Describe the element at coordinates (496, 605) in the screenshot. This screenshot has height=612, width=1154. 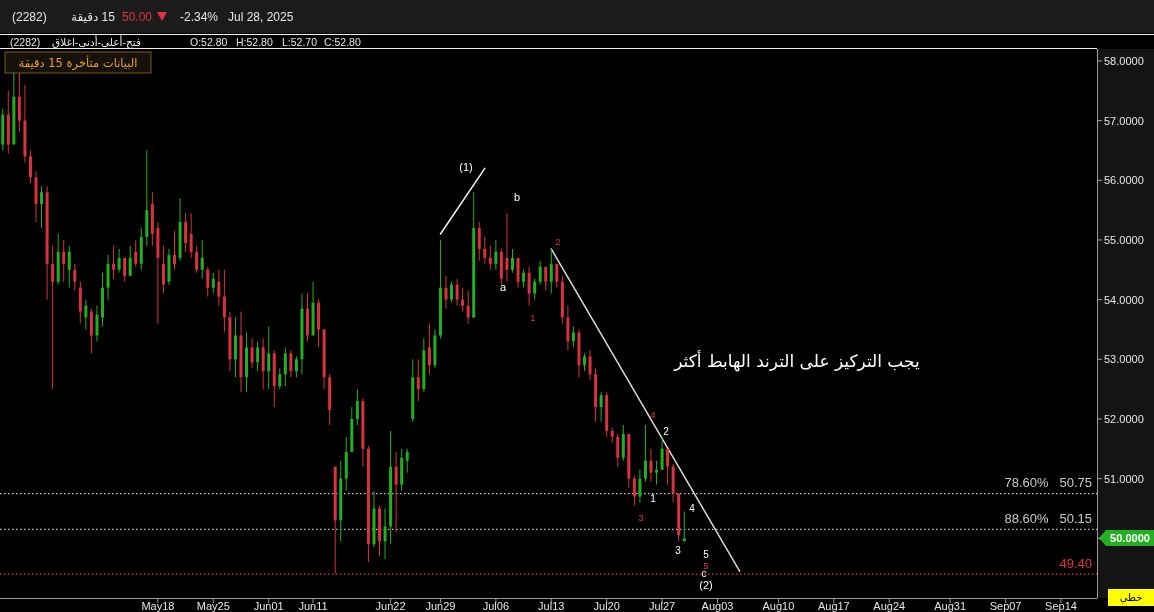
I see `x-tick-label: Jul06` at that location.